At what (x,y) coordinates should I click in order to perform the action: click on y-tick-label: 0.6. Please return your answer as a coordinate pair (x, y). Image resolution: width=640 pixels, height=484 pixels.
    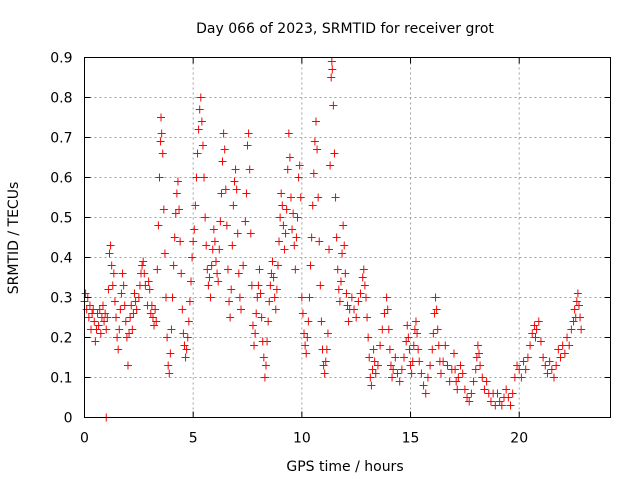
    Looking at the image, I should click on (61, 179).